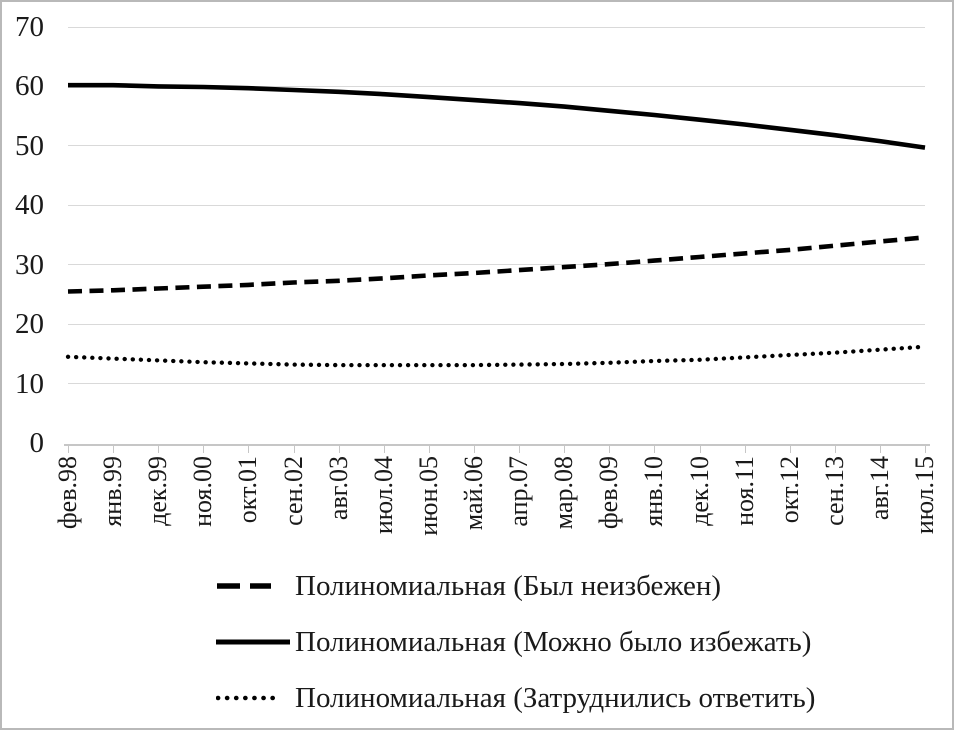 This screenshot has height=730, width=954. I want to click on series-line-dashed, so click(496, 264).